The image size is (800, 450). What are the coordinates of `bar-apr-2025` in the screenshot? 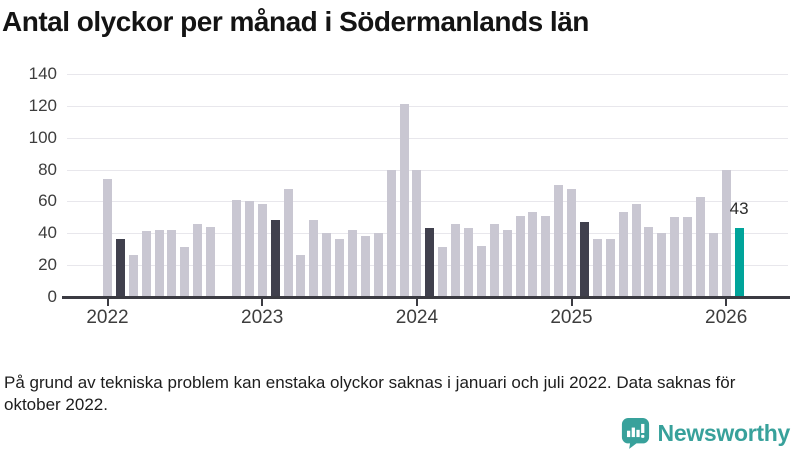 It's located at (610, 268).